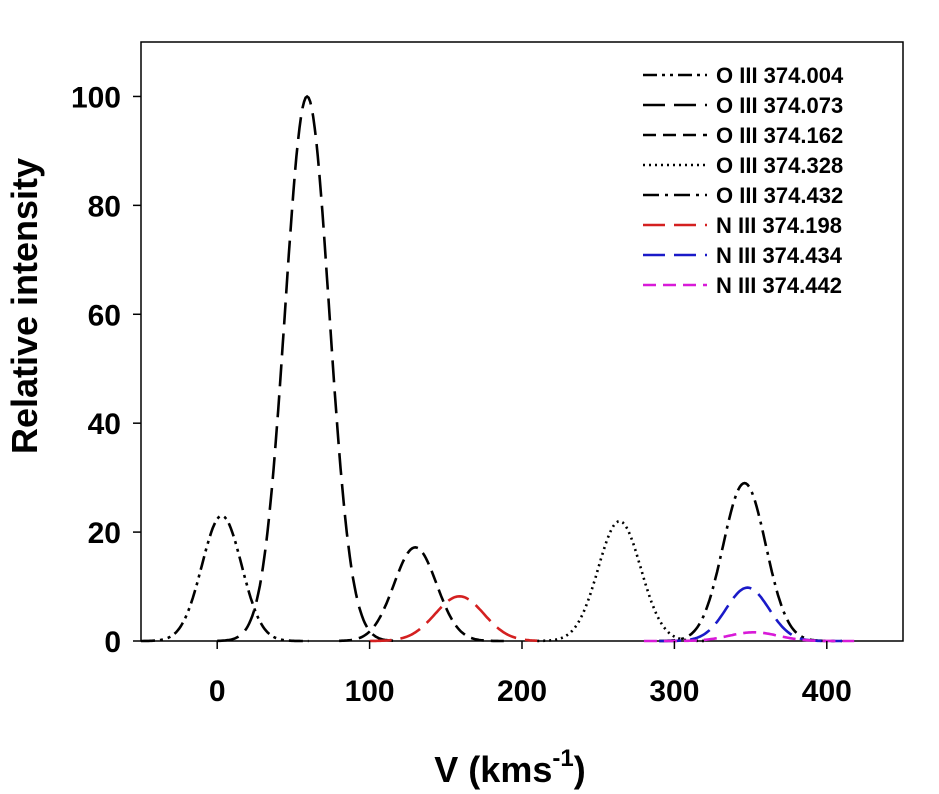 This screenshot has width=939, height=794. Describe the element at coordinates (779, 165) in the screenshot. I see `legend-label: O III 374.328` at that location.